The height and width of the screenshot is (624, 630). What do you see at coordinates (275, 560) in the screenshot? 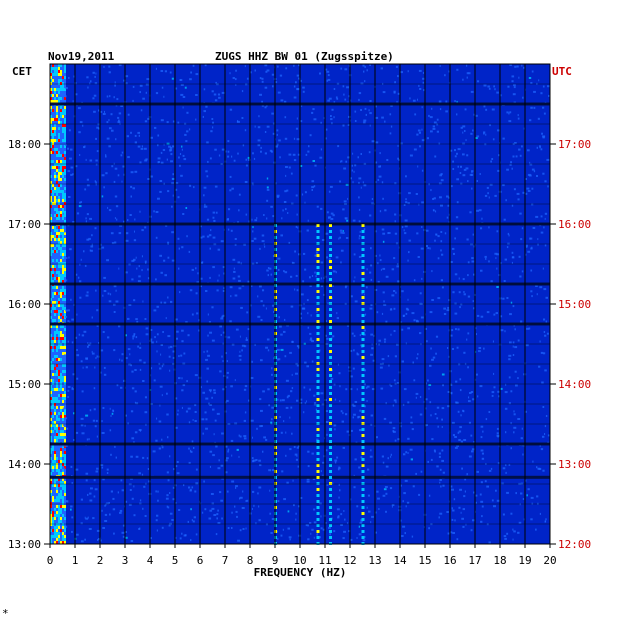
I see `x-tick-label: 9` at bounding box center [275, 560].